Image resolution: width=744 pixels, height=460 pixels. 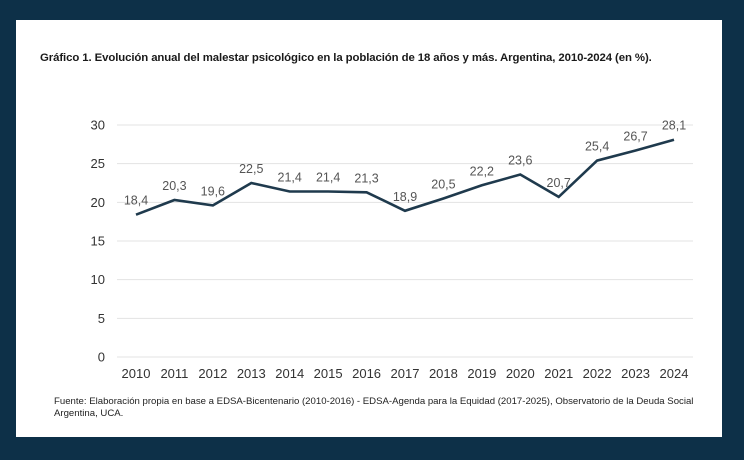 What do you see at coordinates (328, 178) in the screenshot?
I see `data-label-2015: 21,4` at bounding box center [328, 178].